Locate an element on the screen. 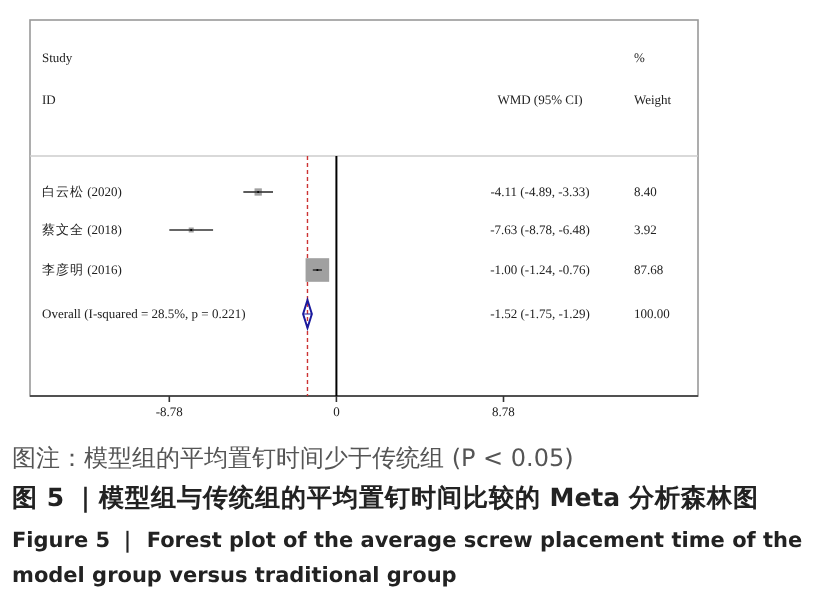 This screenshot has height=600, width=818. caption: Figure 5 ｜ Forest plot of the average screw placement time of the model group versus traditional group is located at coordinates (407, 558).